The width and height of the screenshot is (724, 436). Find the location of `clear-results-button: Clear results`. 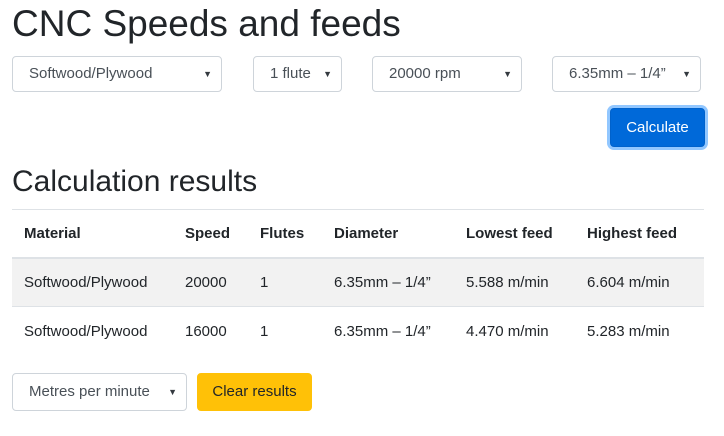

clear-results-button: Clear results is located at coordinates (254, 392).